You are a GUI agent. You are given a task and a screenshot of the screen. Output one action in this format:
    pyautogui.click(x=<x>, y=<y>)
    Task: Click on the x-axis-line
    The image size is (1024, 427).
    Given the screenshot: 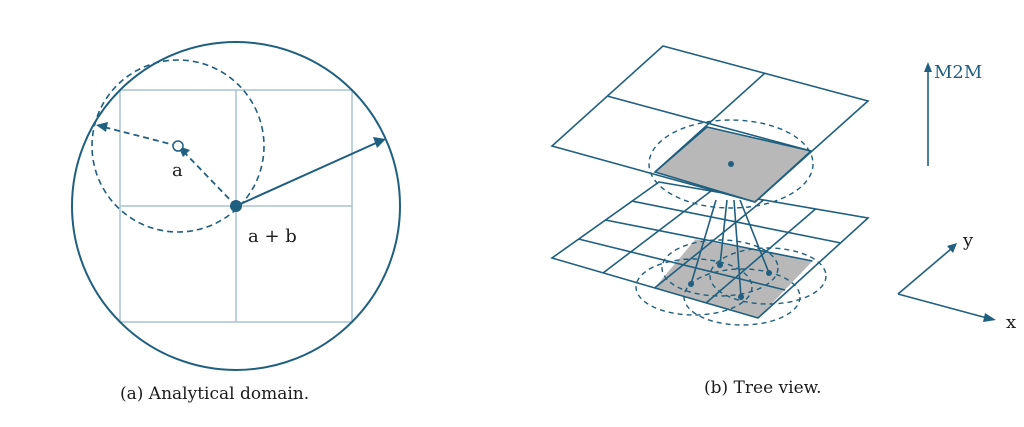 What is the action you would take?
    pyautogui.click(x=942, y=306)
    